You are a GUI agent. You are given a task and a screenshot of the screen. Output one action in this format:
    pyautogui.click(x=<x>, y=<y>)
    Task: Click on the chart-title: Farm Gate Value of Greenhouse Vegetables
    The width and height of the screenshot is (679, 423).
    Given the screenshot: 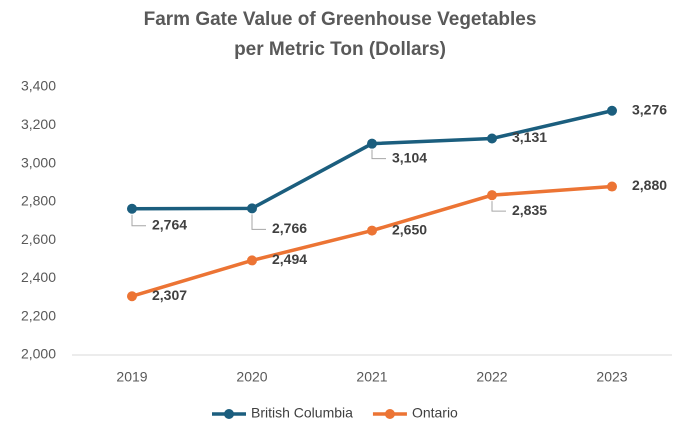 What is the action you would take?
    pyautogui.click(x=340, y=19)
    